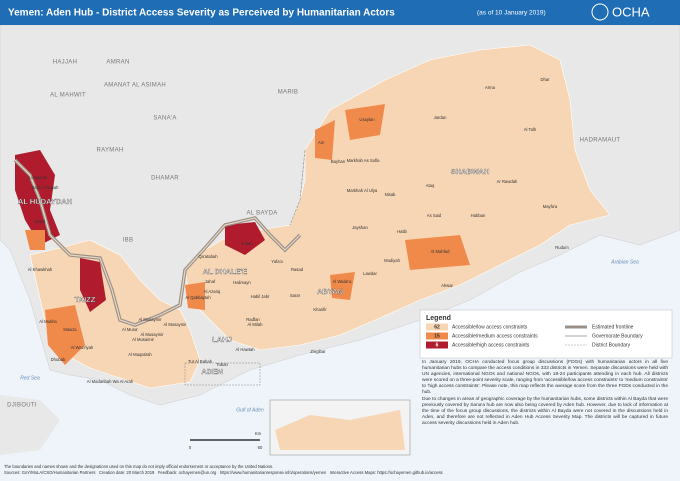 The height and width of the screenshot is (481, 680). I want to click on district-label: Arma, so click(490, 87).